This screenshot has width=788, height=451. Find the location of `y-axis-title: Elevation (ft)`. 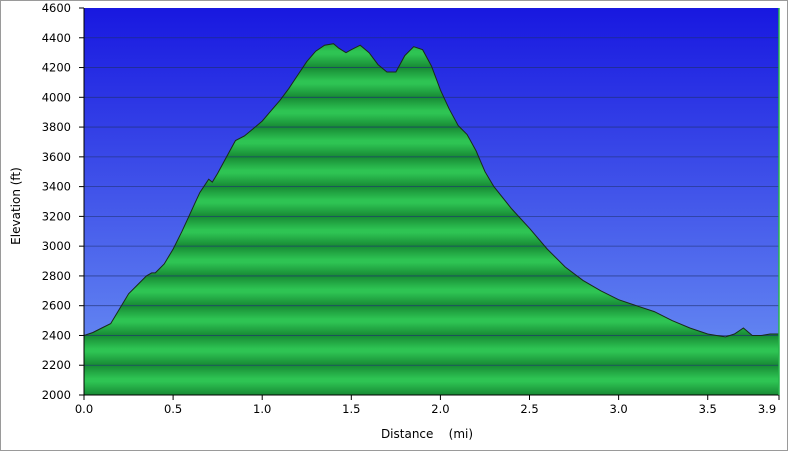

y-axis-title: Elevation (ft) is located at coordinates (16, 206).